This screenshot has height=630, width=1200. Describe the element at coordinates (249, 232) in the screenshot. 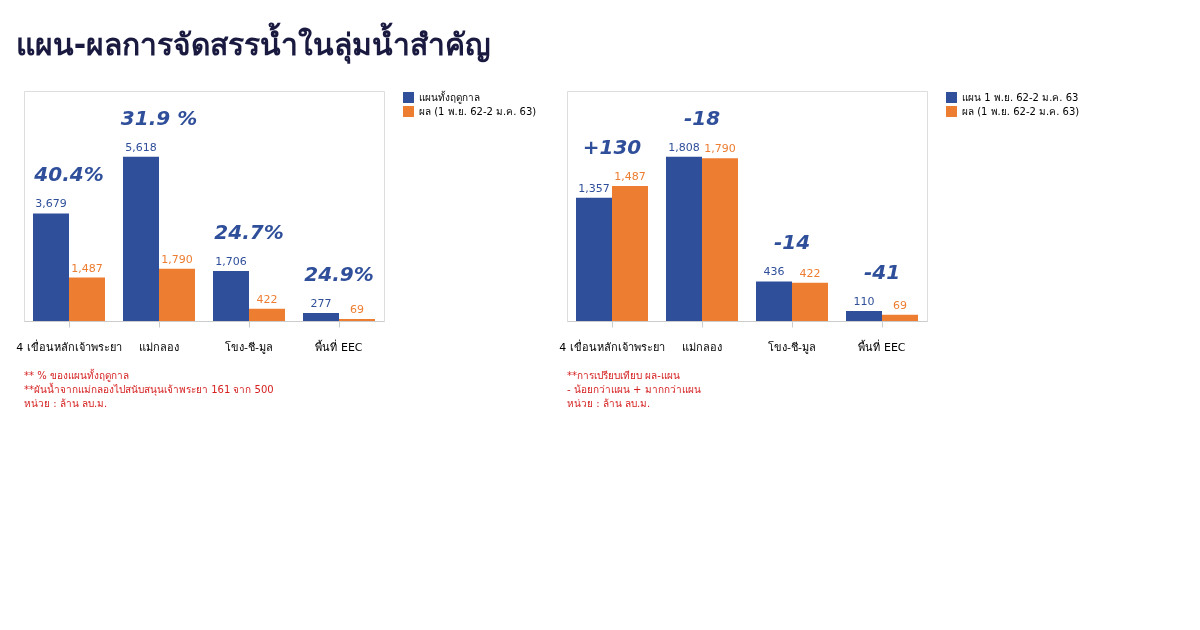

I see `annotation: 24.7%` at that location.